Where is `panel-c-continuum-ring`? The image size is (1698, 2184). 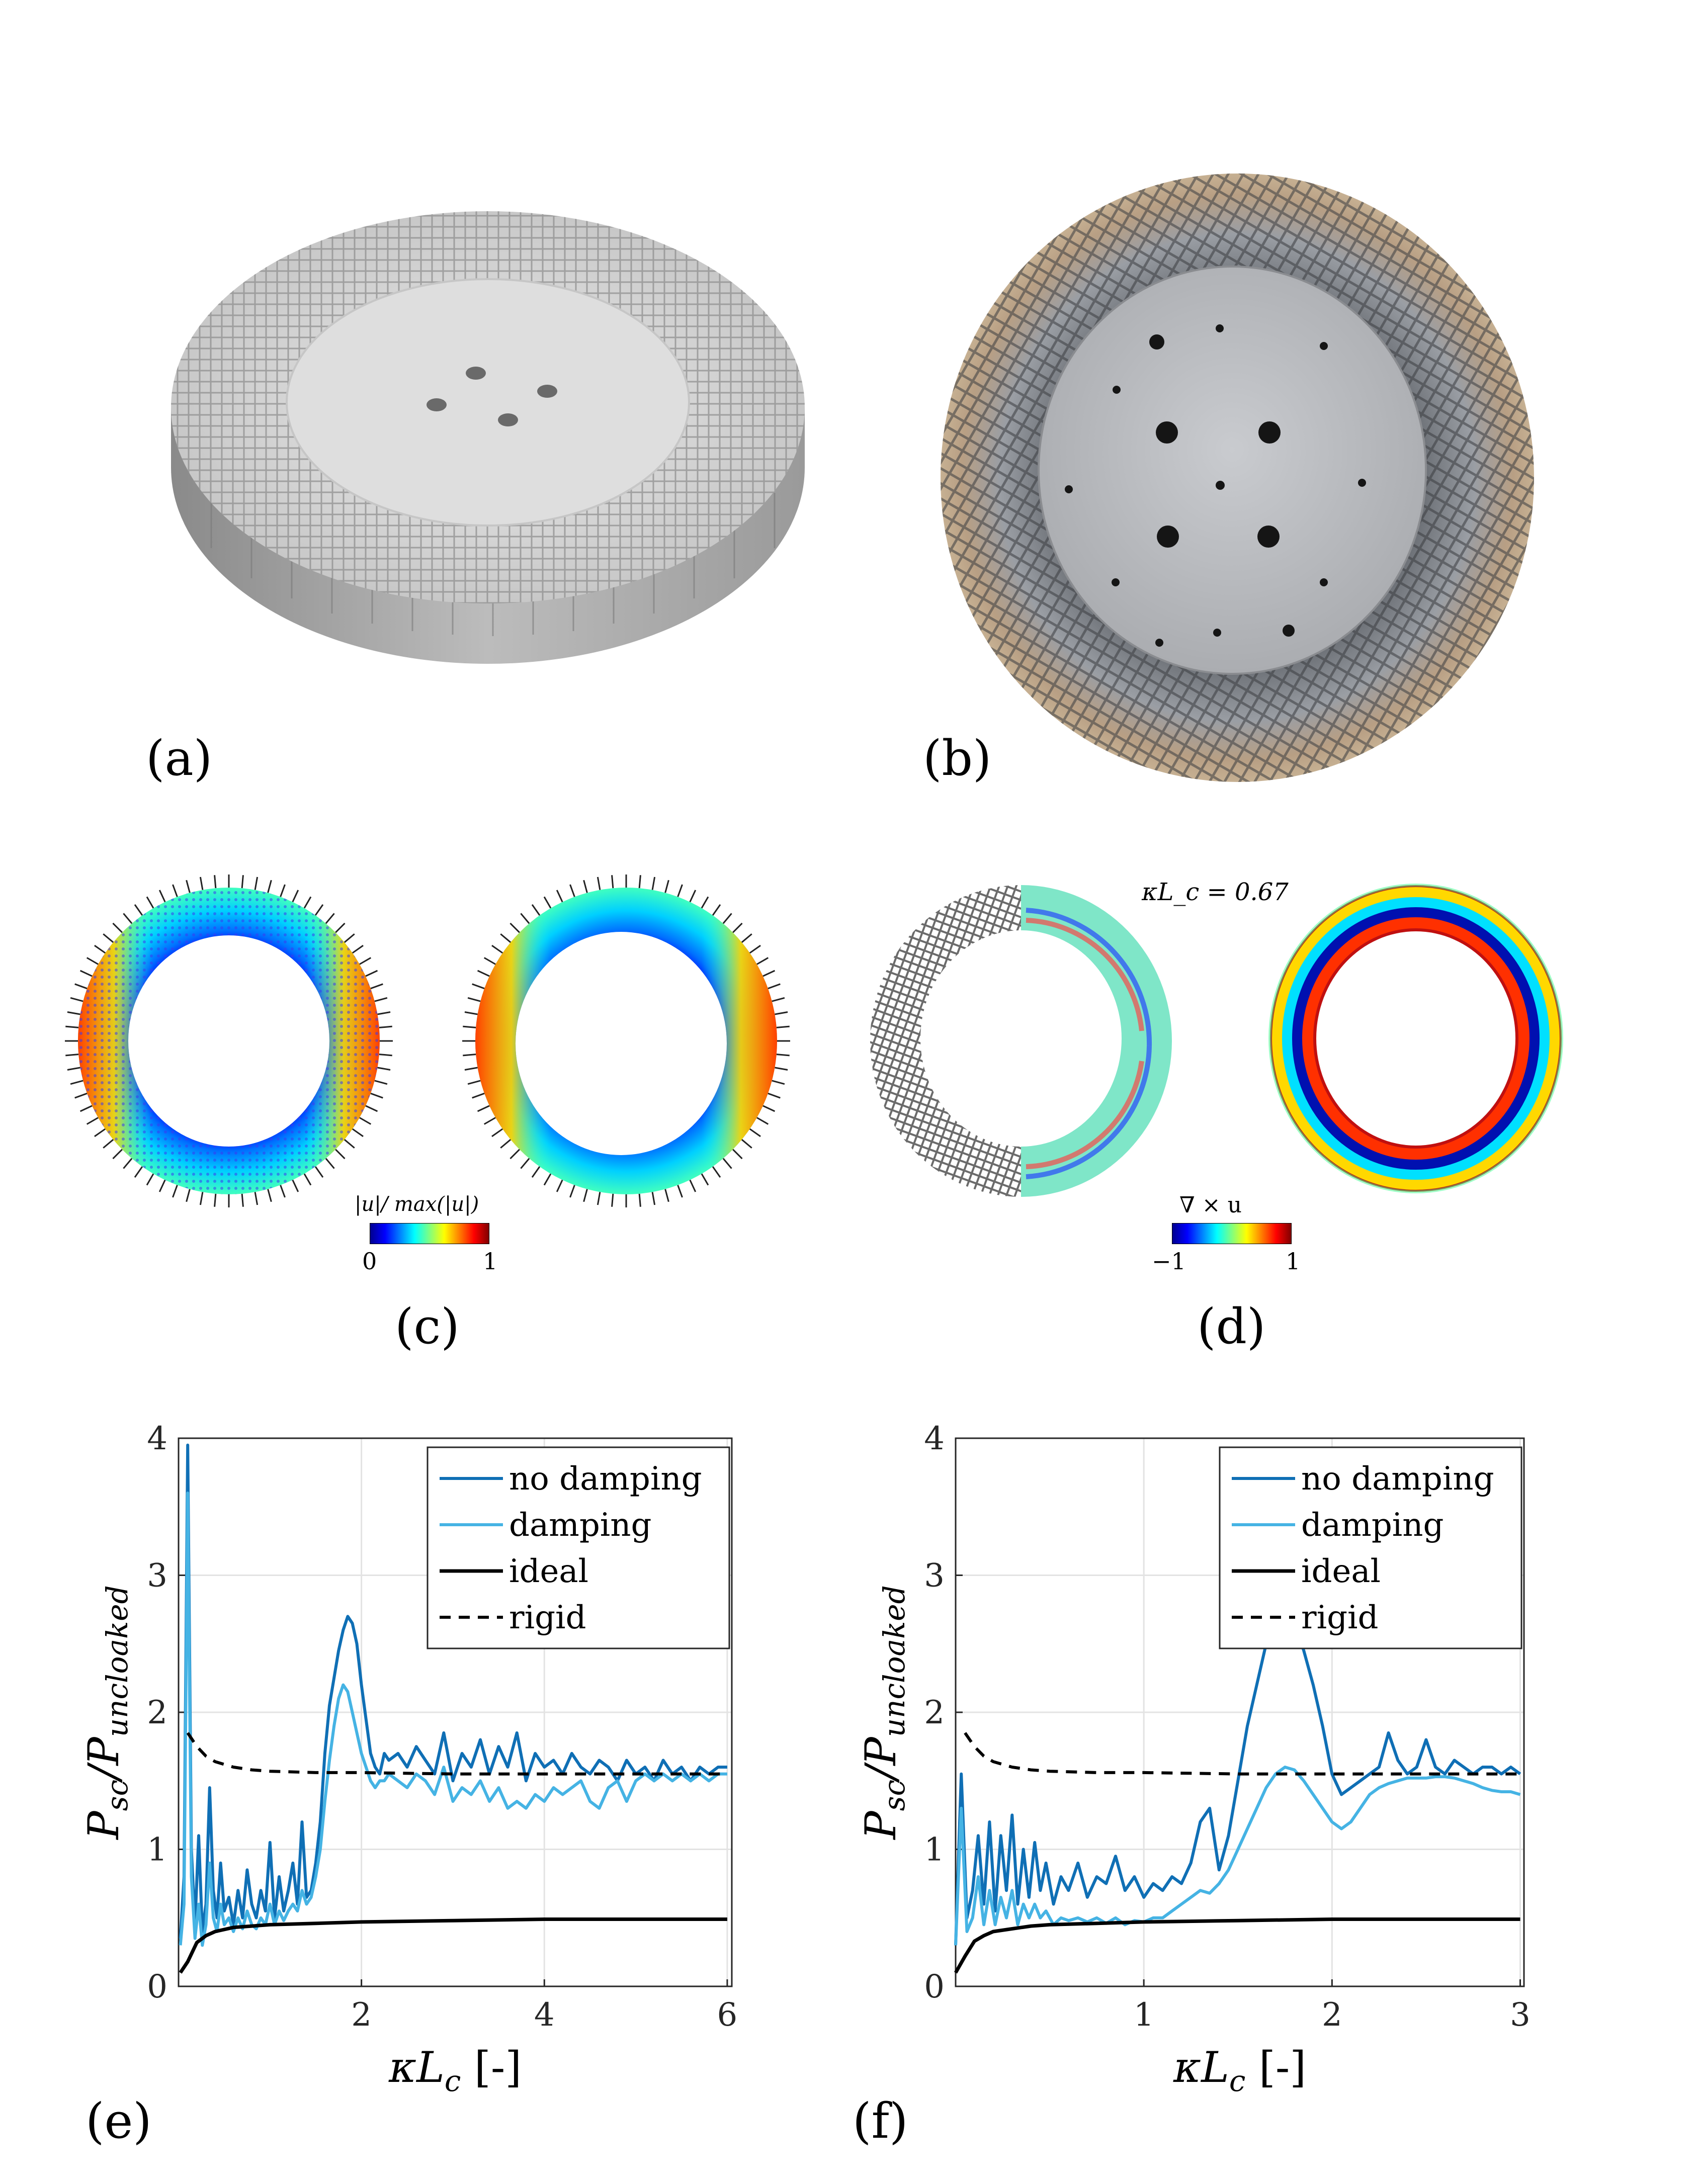
panel-c-continuum-ring is located at coordinates (626, 1041).